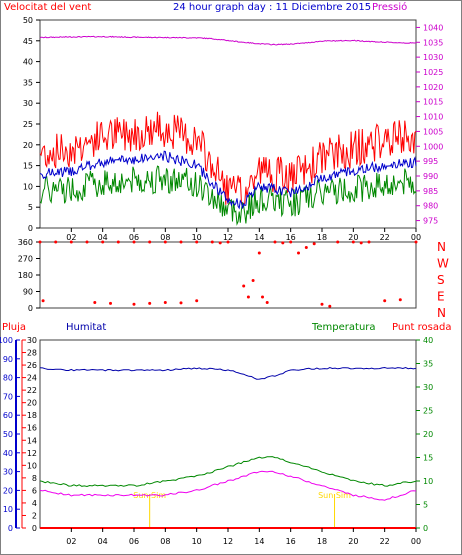 The image size is (462, 555). What do you see at coordinates (28, 166) in the screenshot?
I see `wind-y-tick-label: 15` at bounding box center [28, 166].